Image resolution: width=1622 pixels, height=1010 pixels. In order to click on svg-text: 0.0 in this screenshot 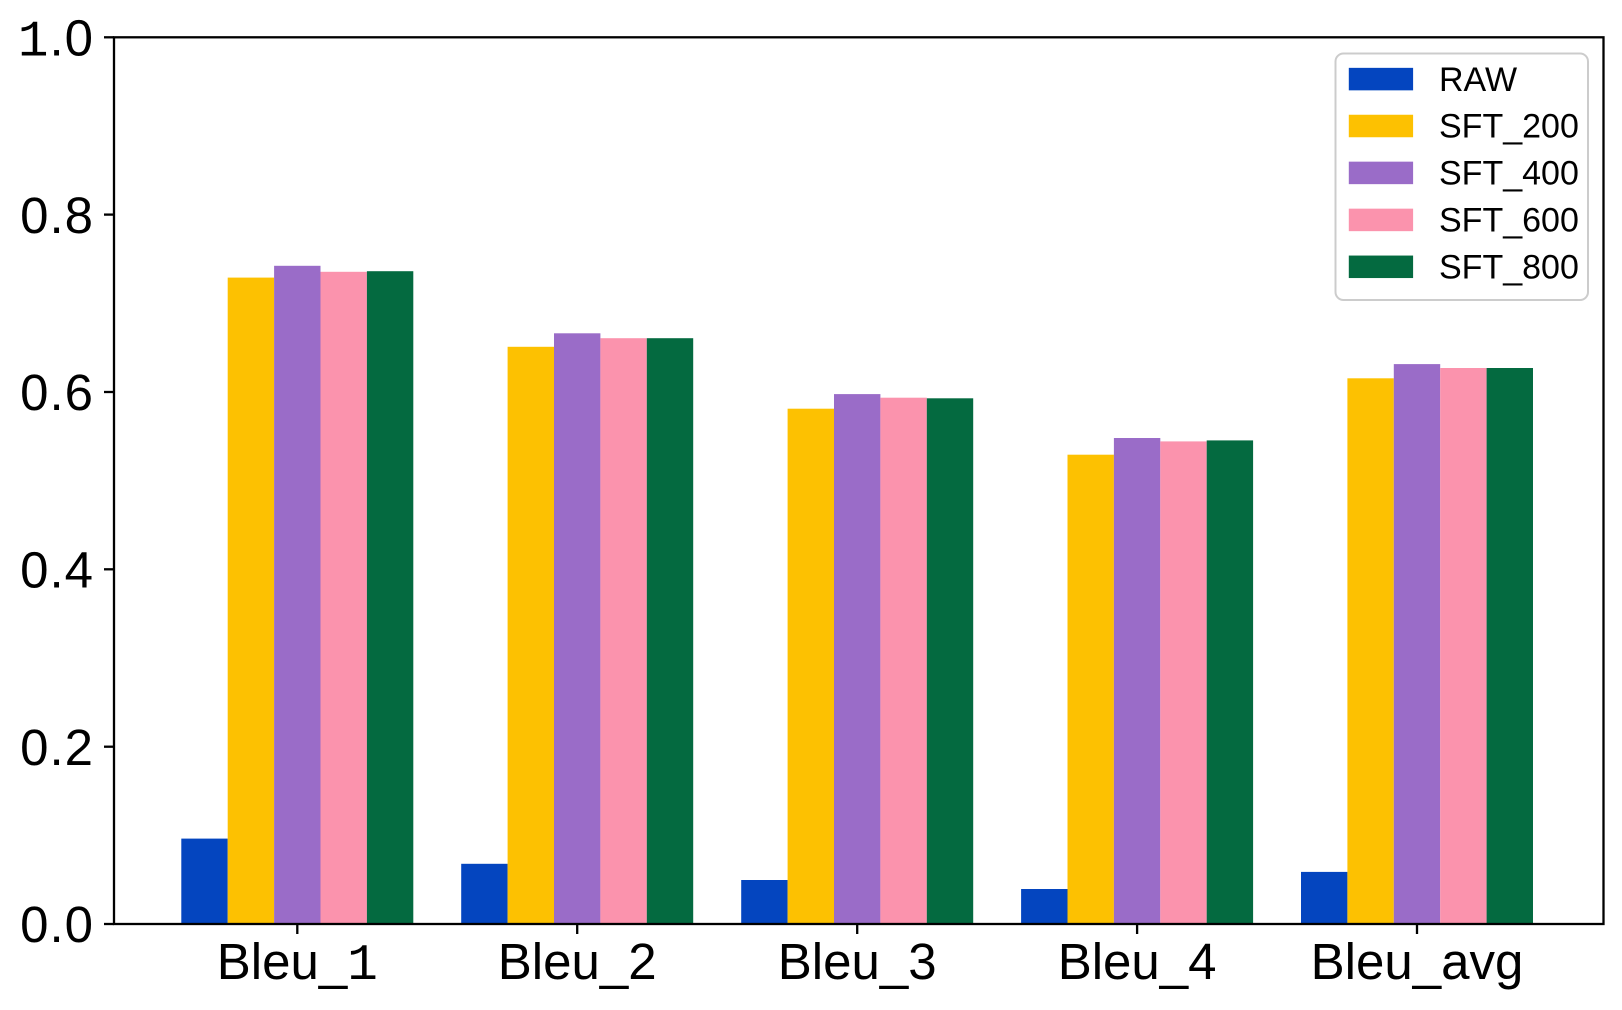, I will do `click(57, 924)`.